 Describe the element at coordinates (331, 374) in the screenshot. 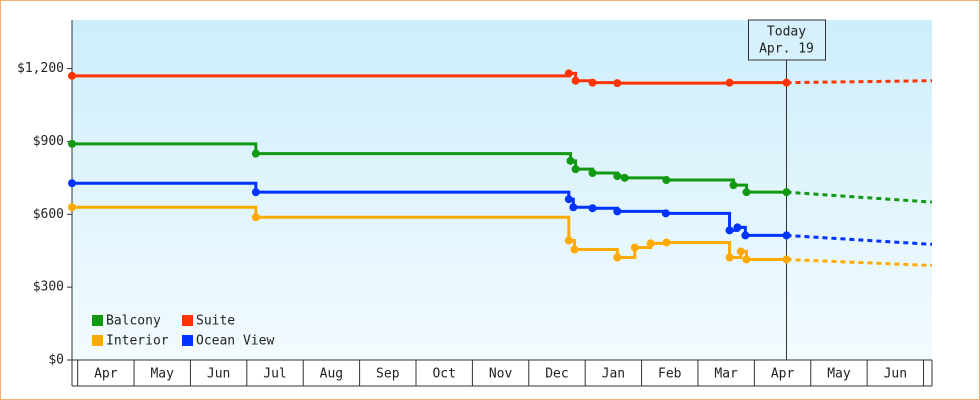

I see `x-tick-label: Aug` at that location.